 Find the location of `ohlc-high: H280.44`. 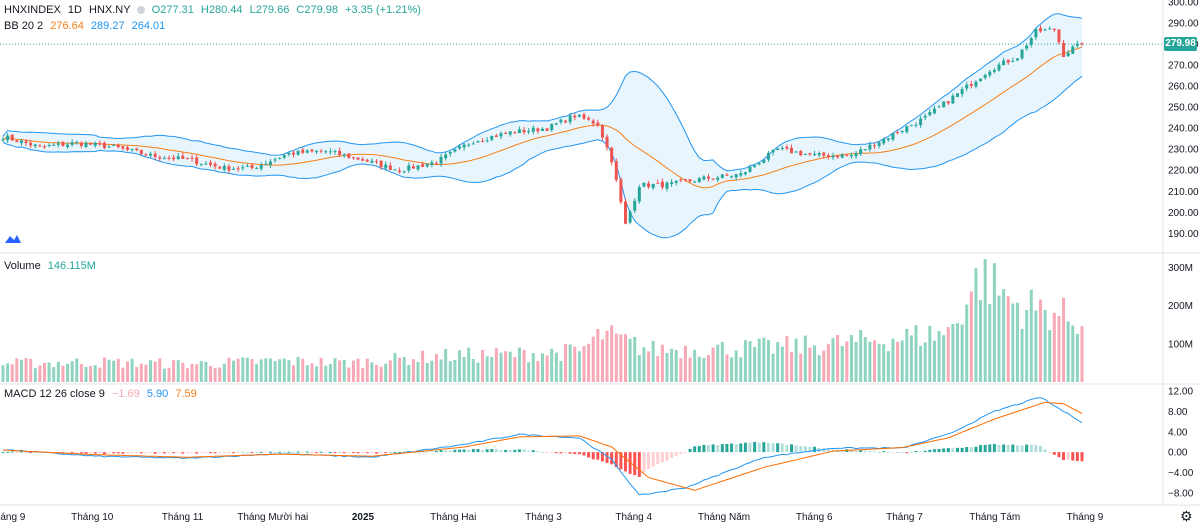

ohlc-high: H280.44 is located at coordinates (221, 10).